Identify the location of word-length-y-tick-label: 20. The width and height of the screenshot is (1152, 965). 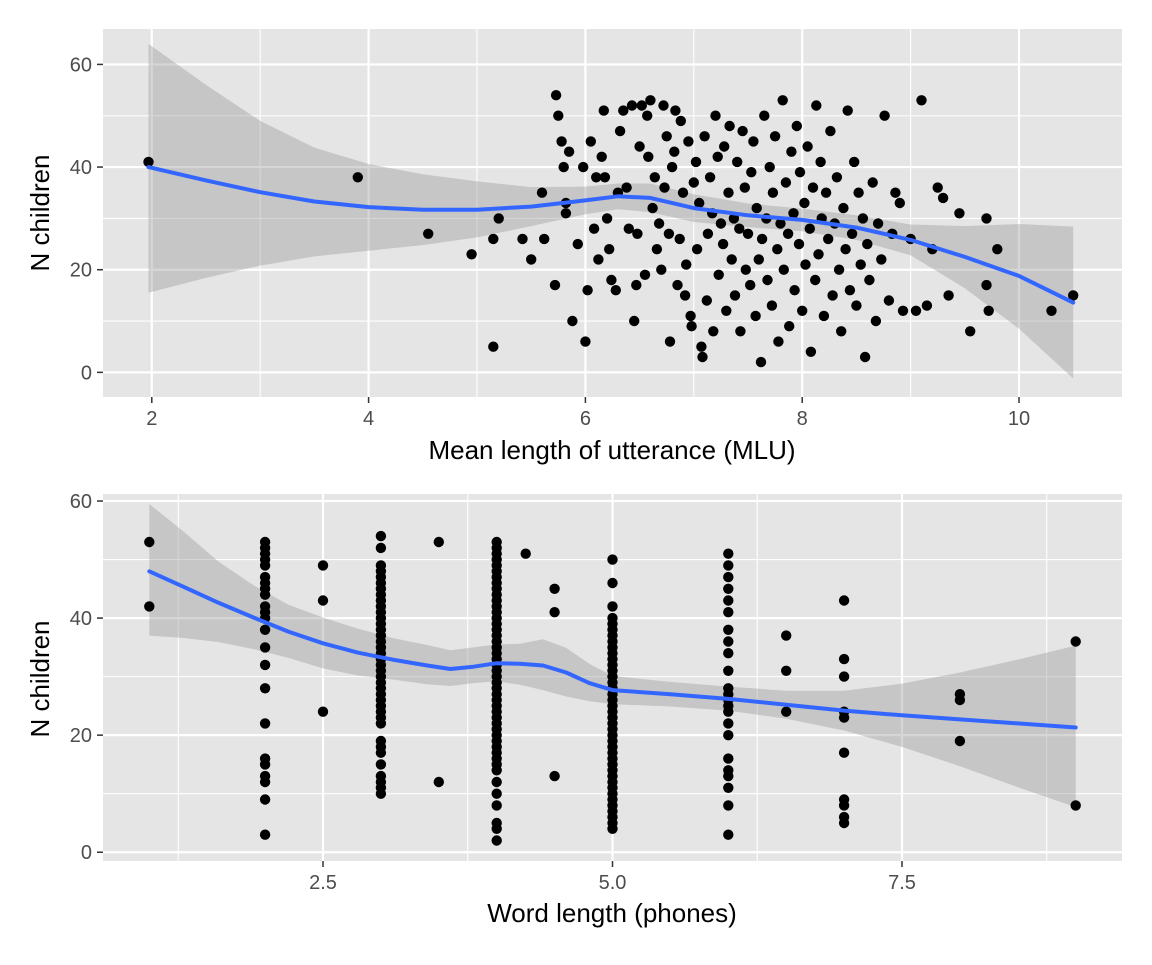
(81, 736).